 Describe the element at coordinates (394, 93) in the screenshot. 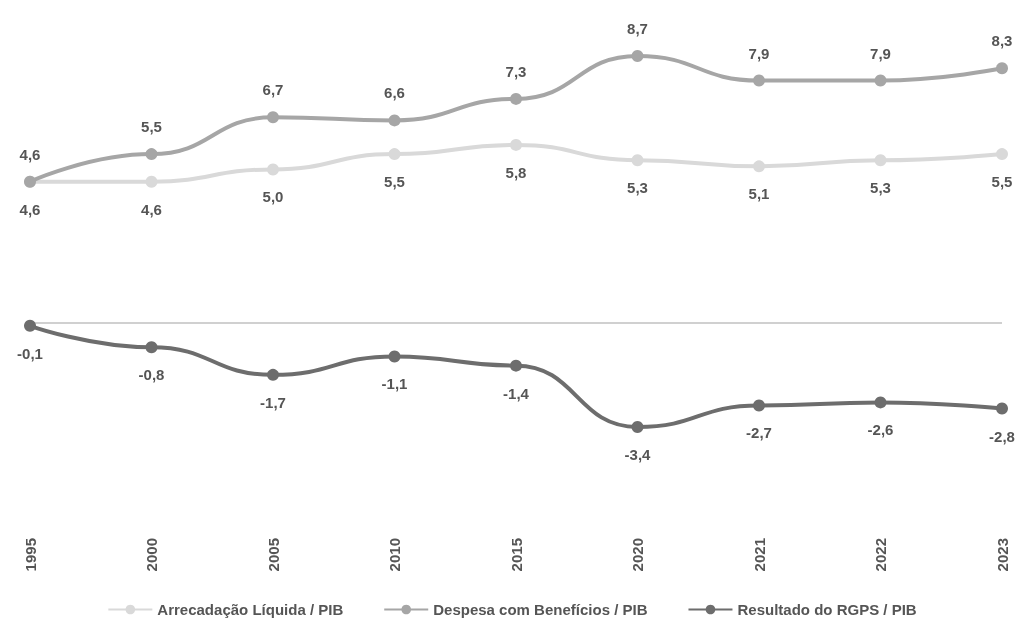

I see `data-label: 6,6` at that location.